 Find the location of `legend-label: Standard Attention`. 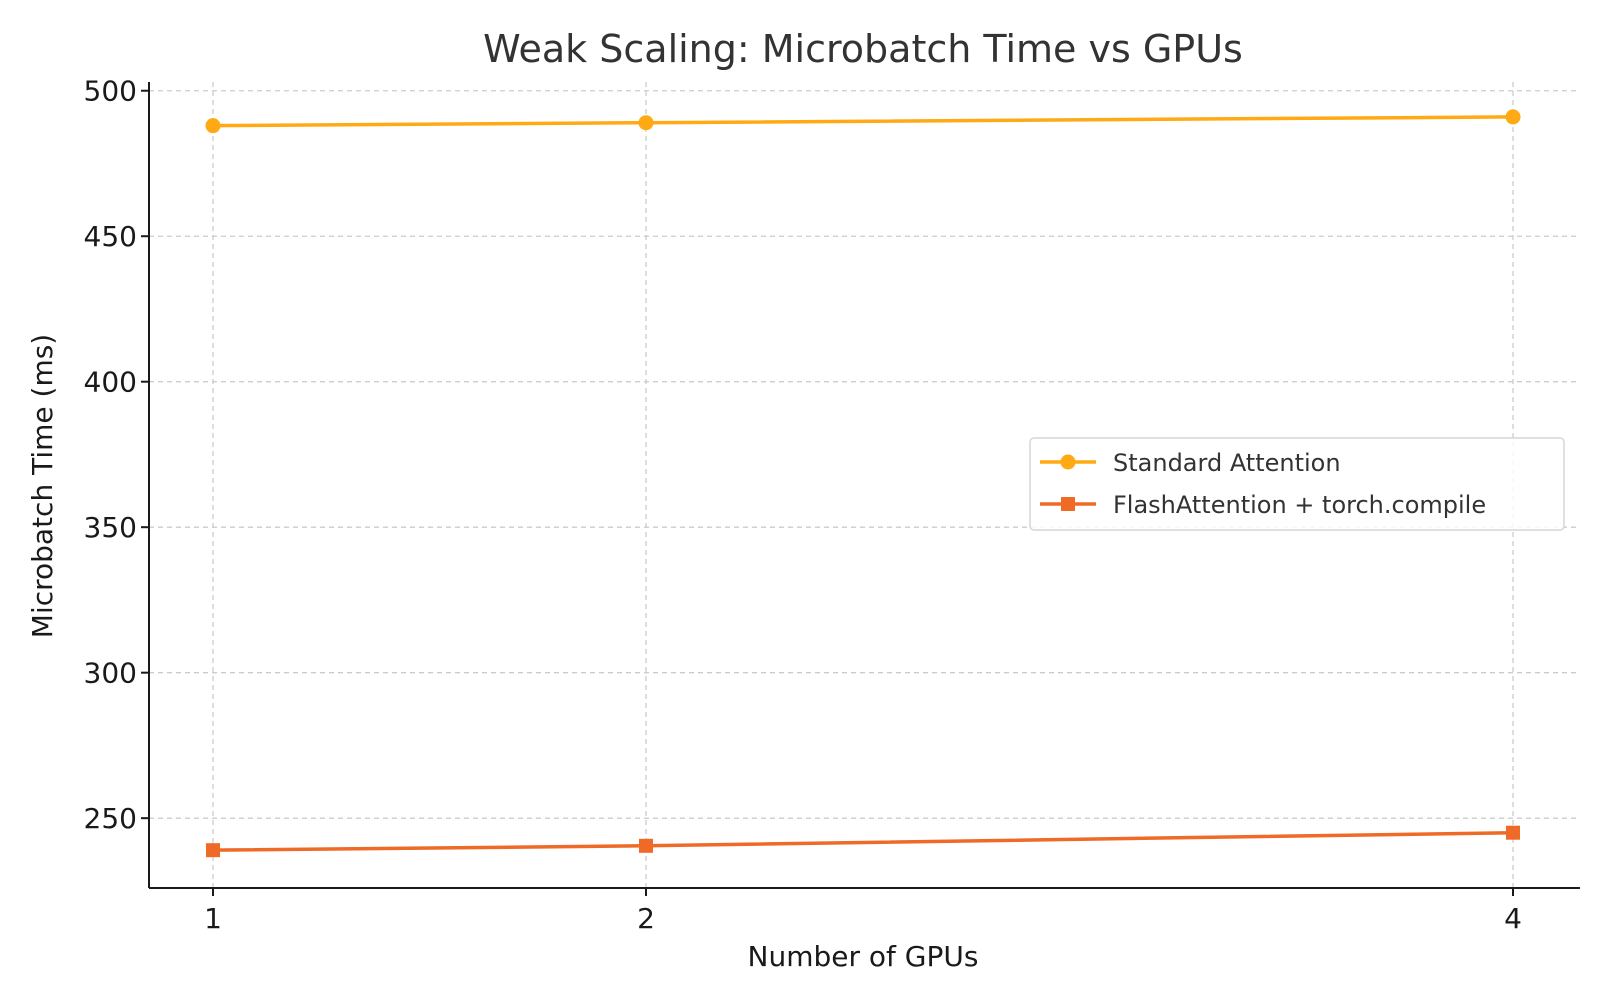

legend-label: Standard Attention is located at coordinates (1227, 463).